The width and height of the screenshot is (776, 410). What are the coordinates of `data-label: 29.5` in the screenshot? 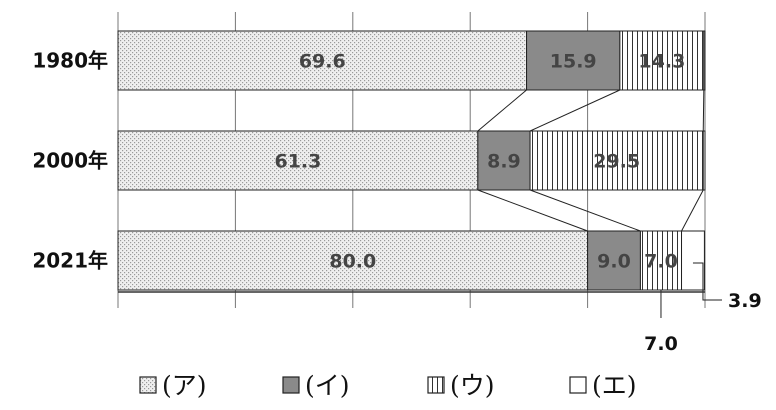 It's located at (616, 162).